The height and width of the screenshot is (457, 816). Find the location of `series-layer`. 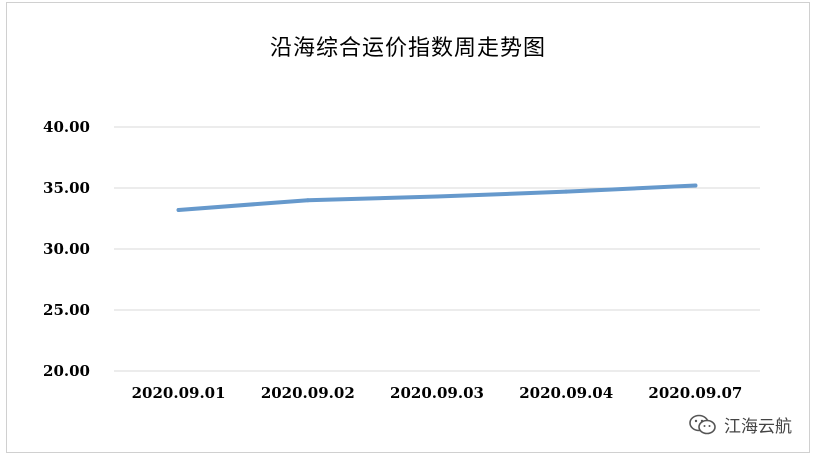

series-layer is located at coordinates (437, 197).